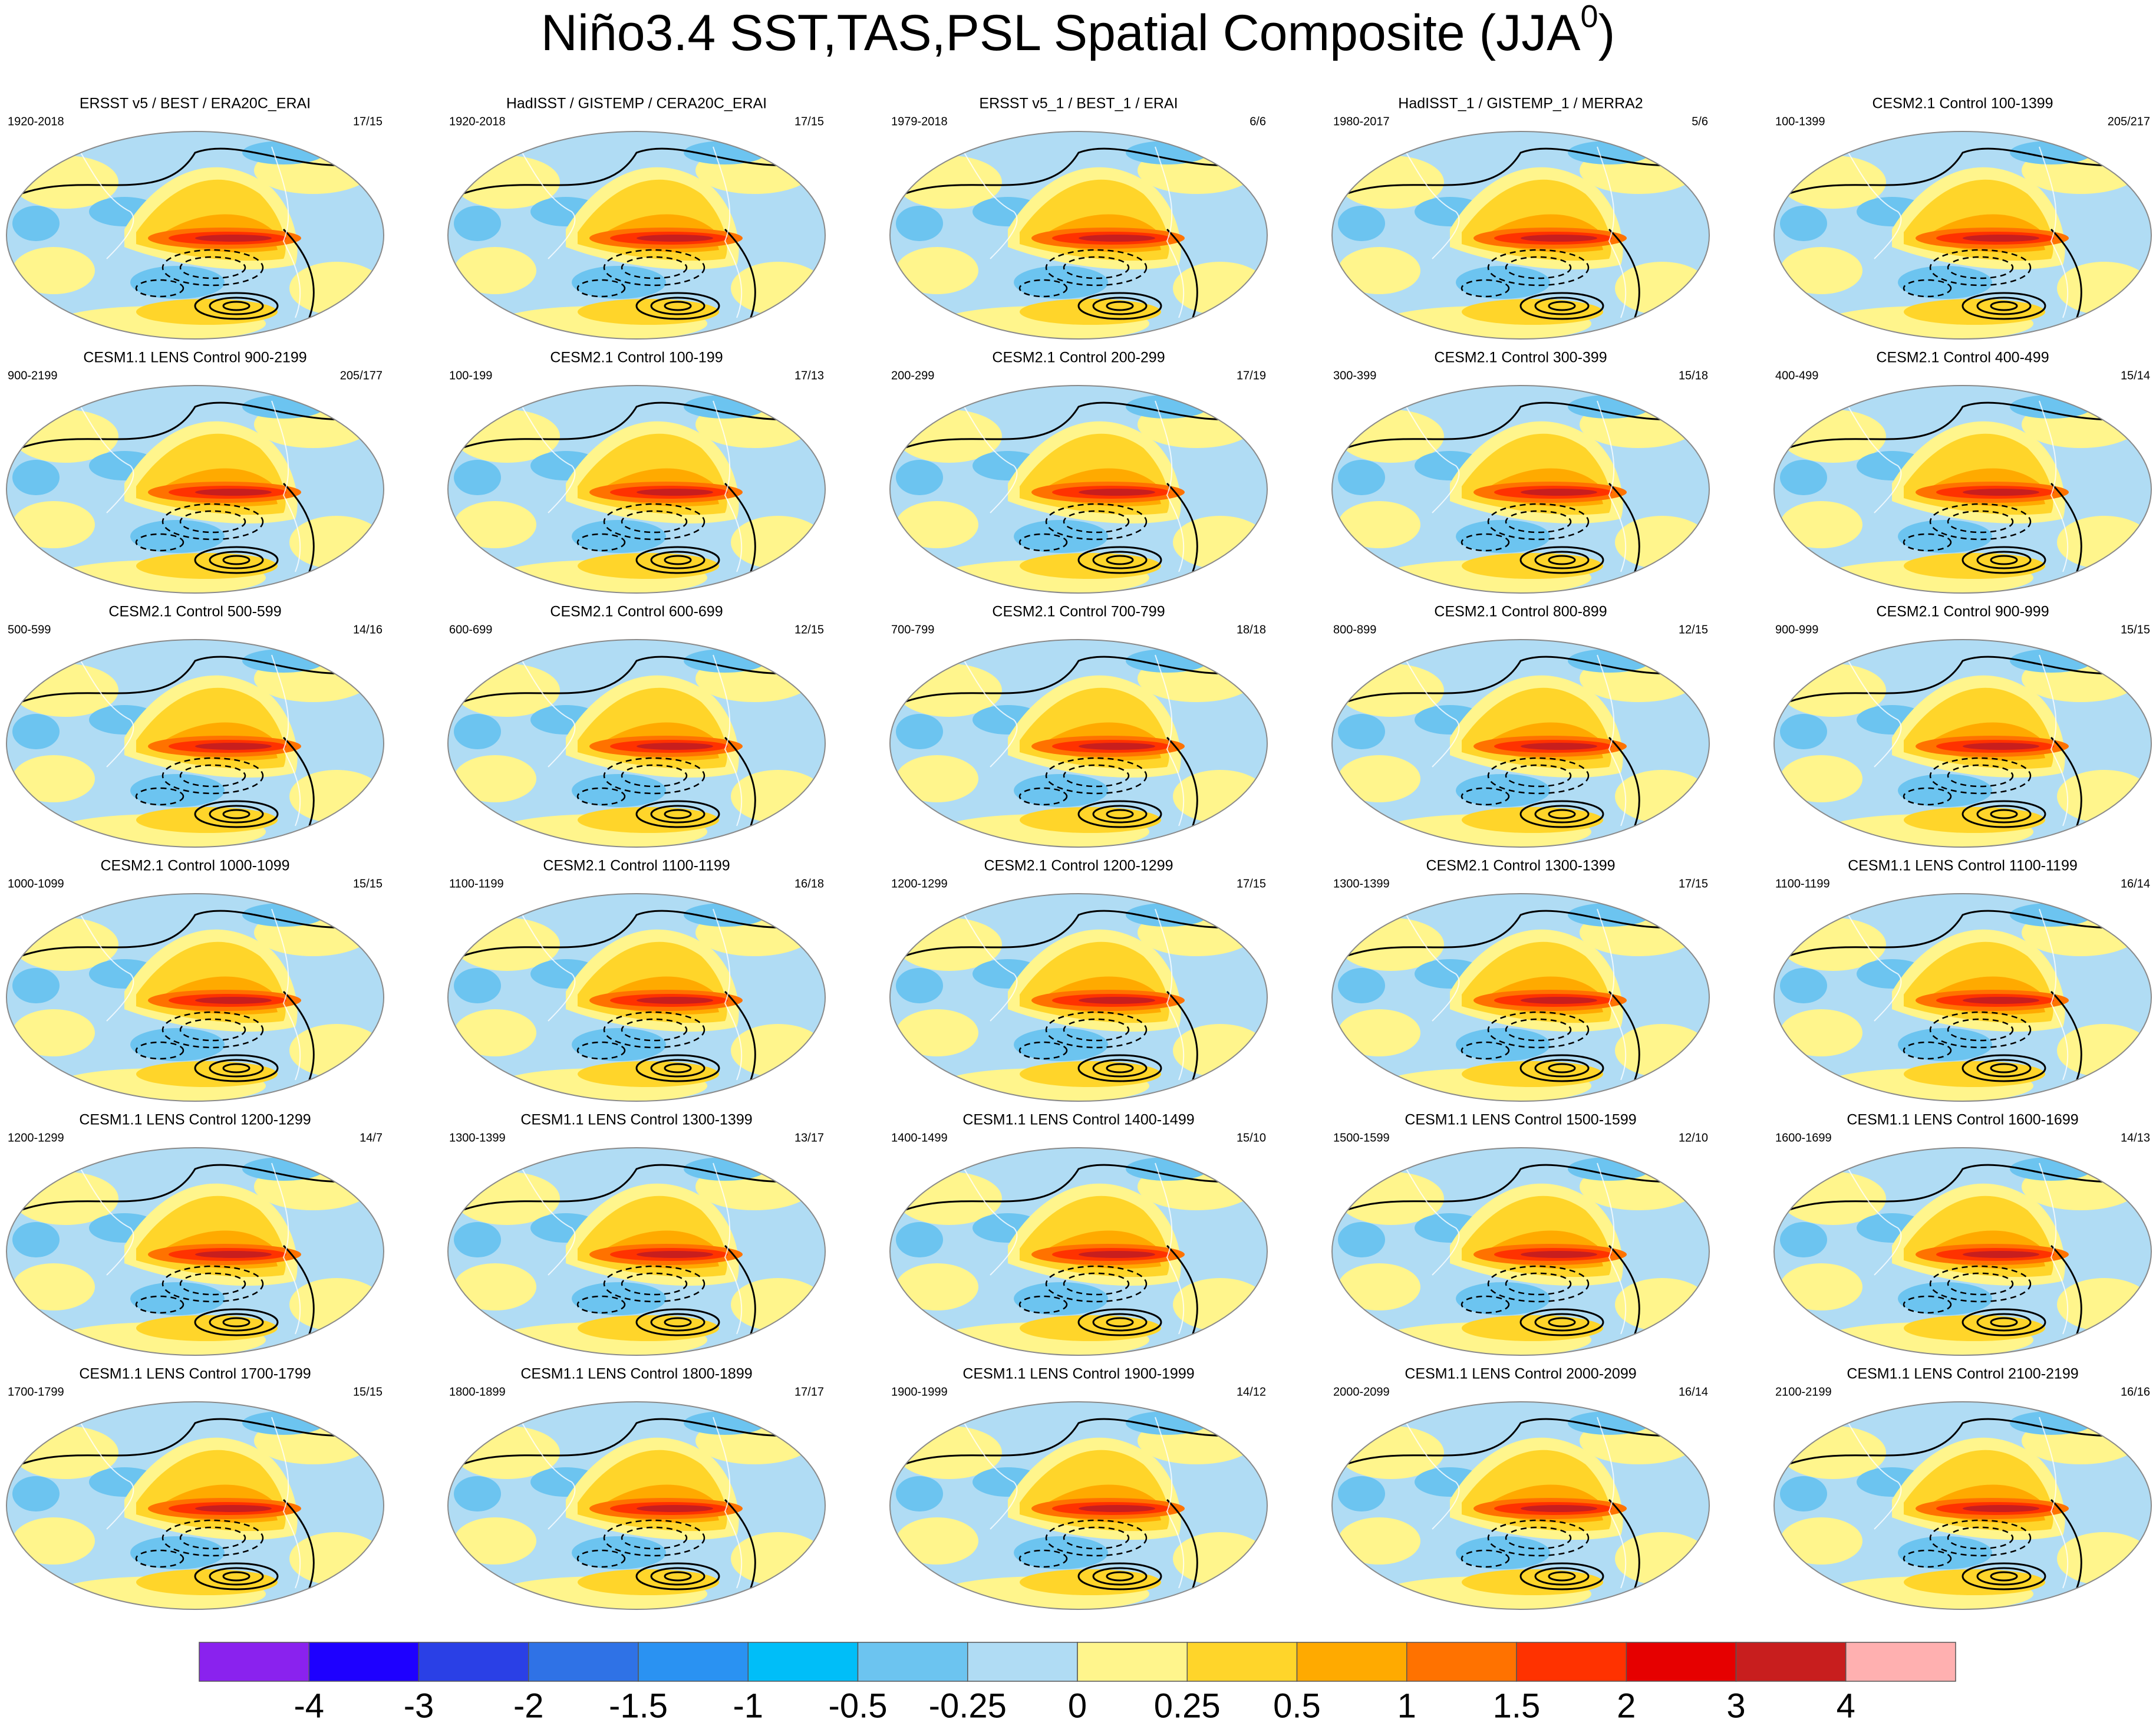 This screenshot has width=2156, height=1729. What do you see at coordinates (1078, 1120) in the screenshot?
I see `panel-title: CESM1.1 LENS Control 1400-1499` at bounding box center [1078, 1120].